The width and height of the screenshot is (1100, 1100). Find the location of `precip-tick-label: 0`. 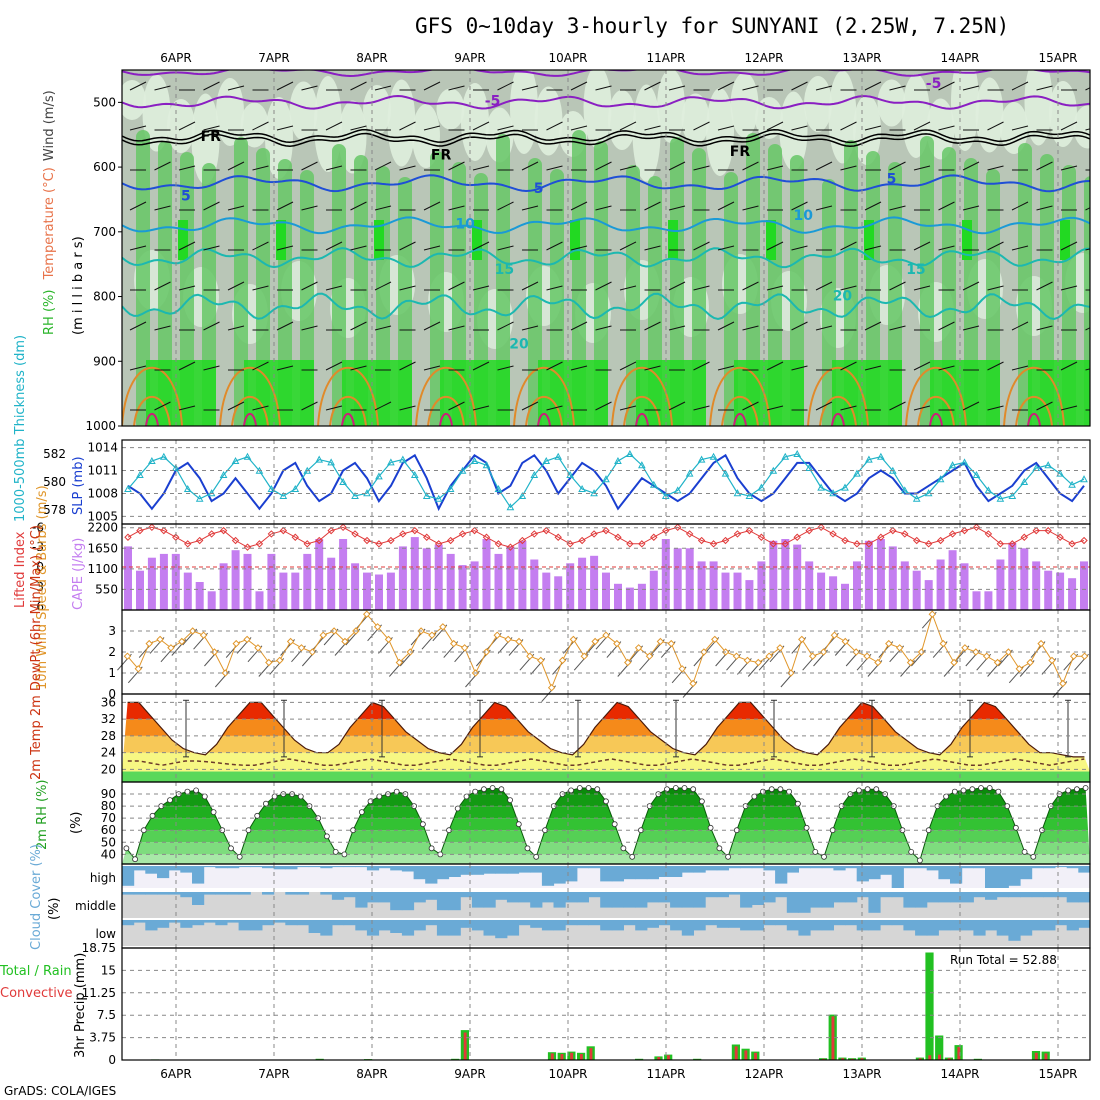

precip-tick-label: 0 is located at coordinates (112, 1060).